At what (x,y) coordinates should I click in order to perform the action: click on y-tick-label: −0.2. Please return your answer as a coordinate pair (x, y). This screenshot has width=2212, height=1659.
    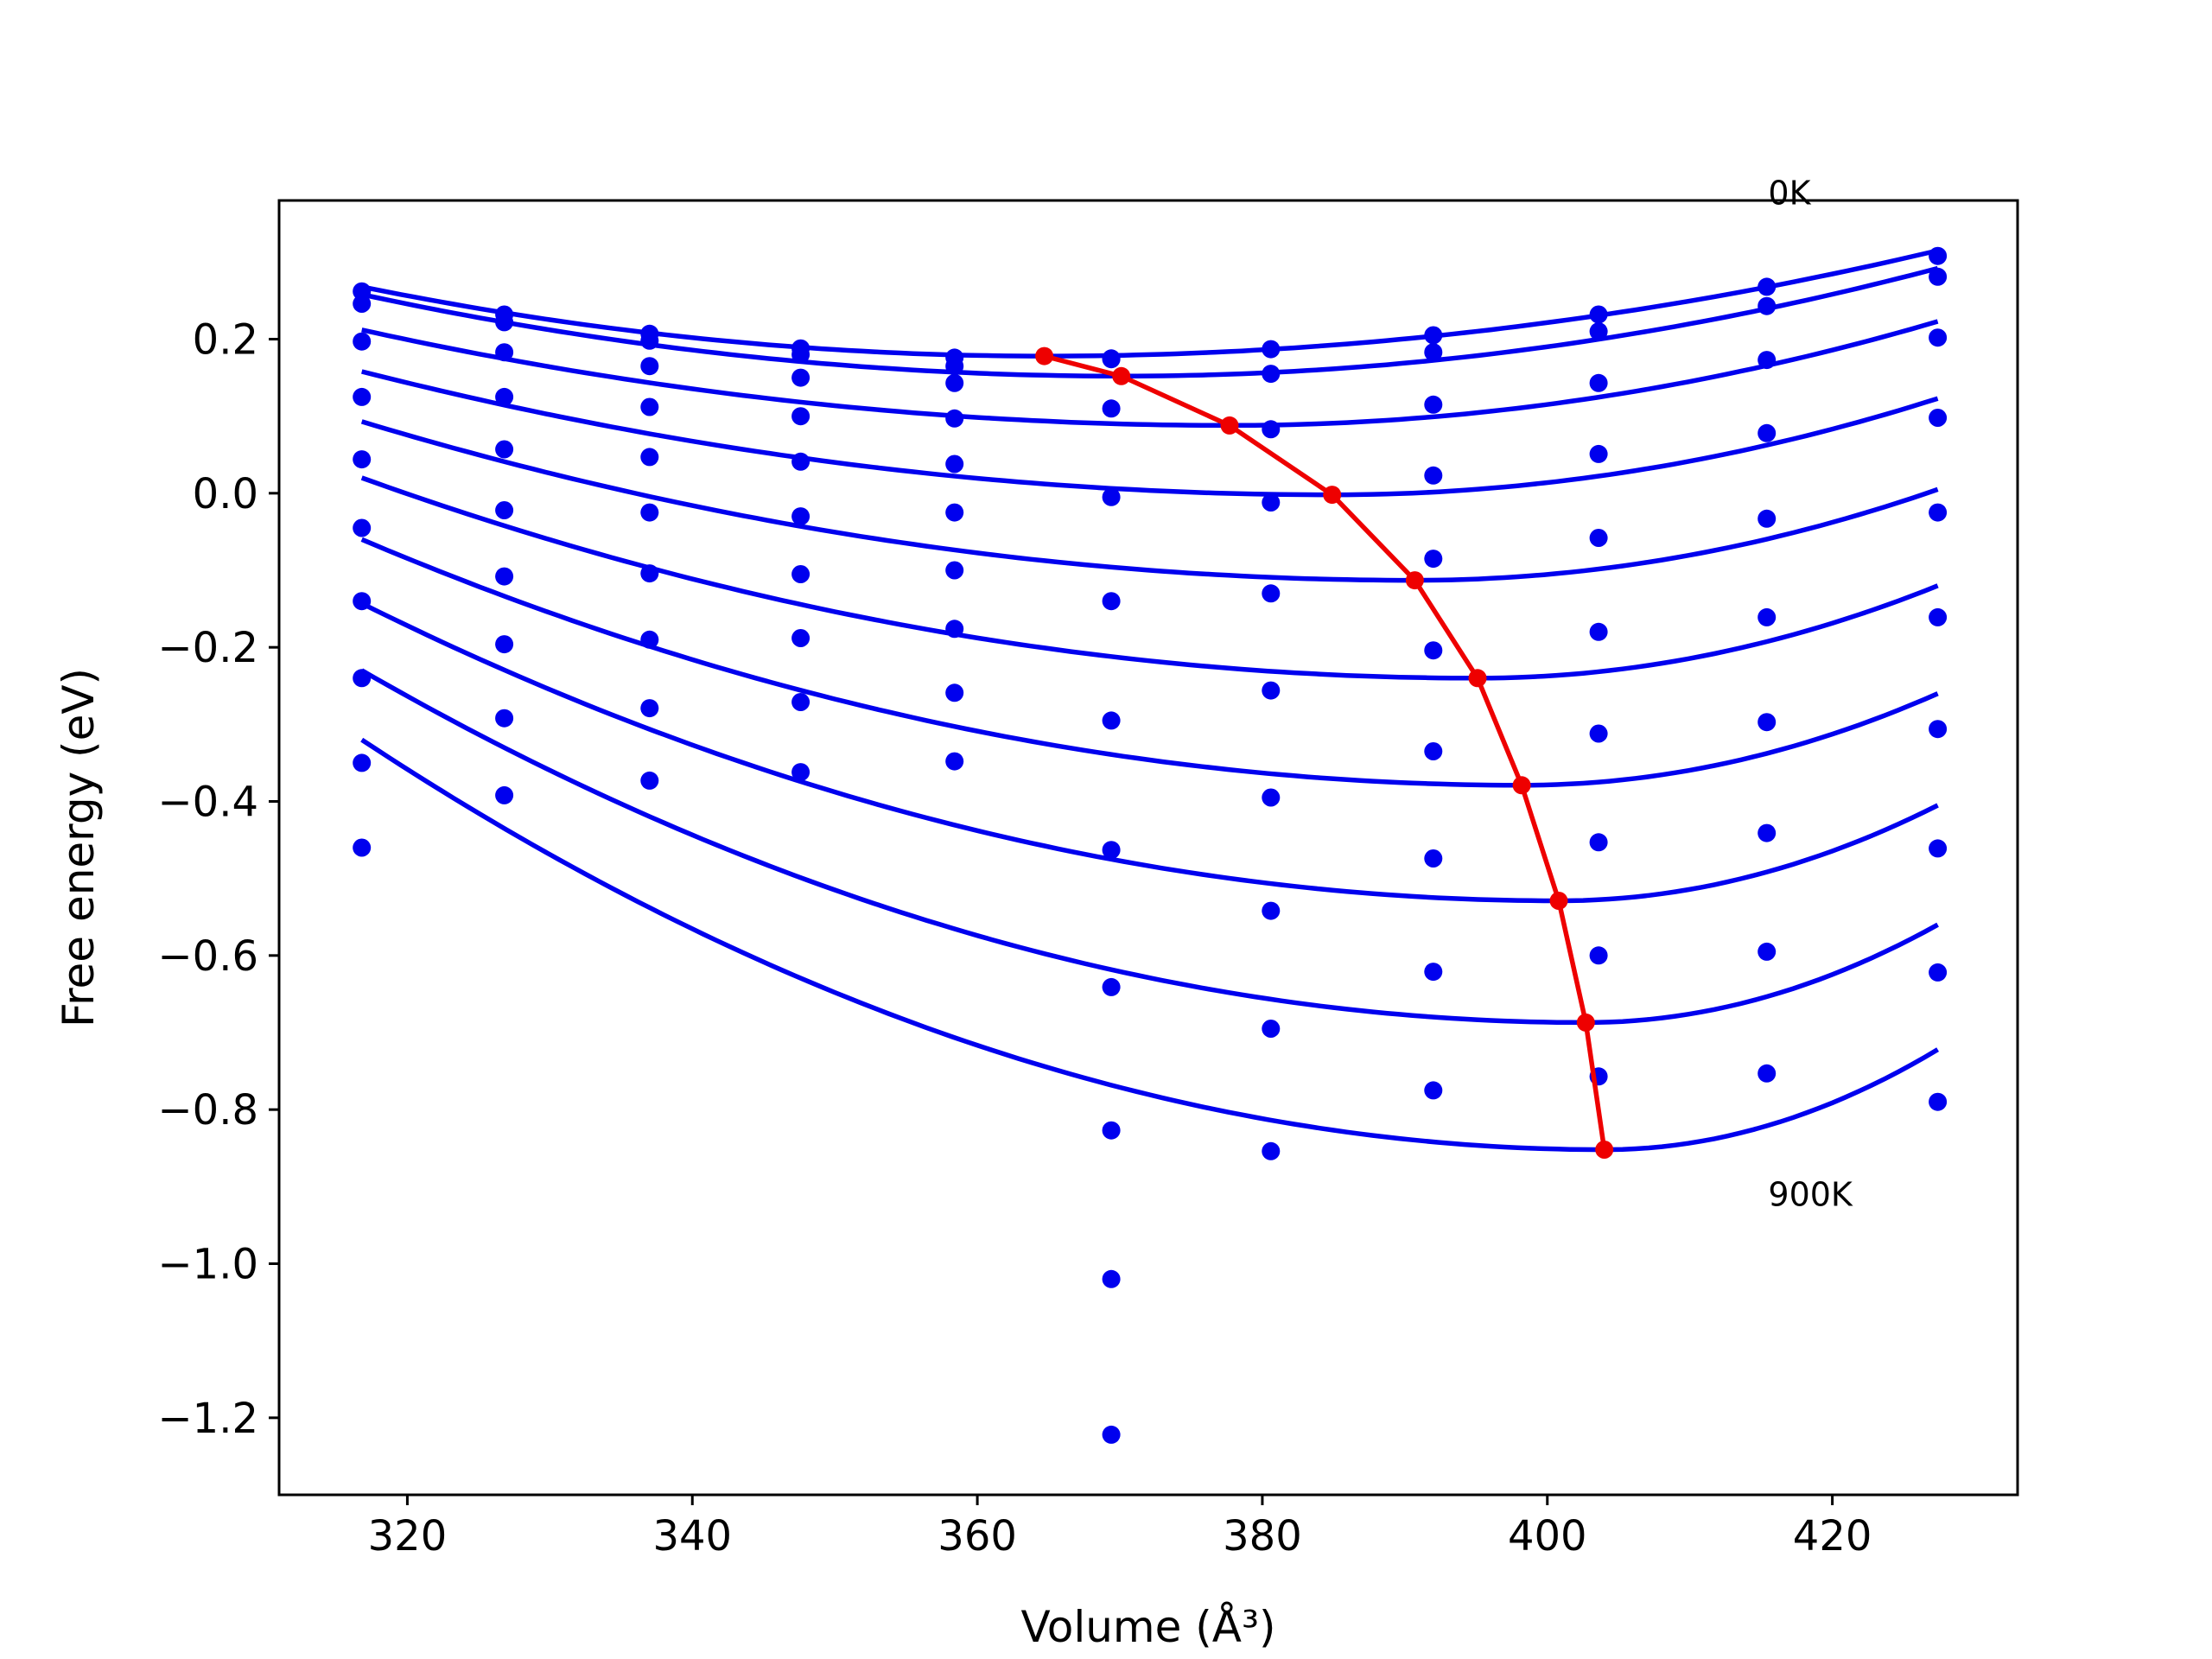
    Looking at the image, I should click on (207, 648).